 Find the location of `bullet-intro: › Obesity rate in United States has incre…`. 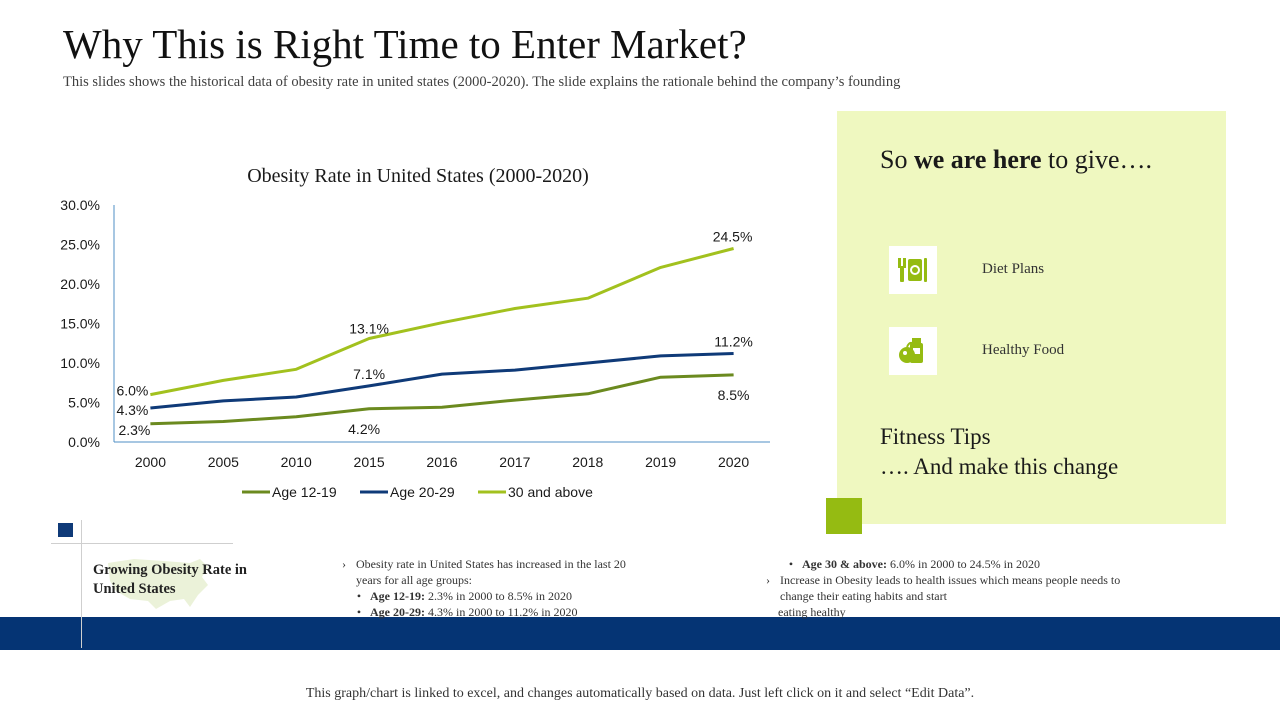

bullet-intro: › Obesity rate in United States has incre… is located at coordinates (497, 572).